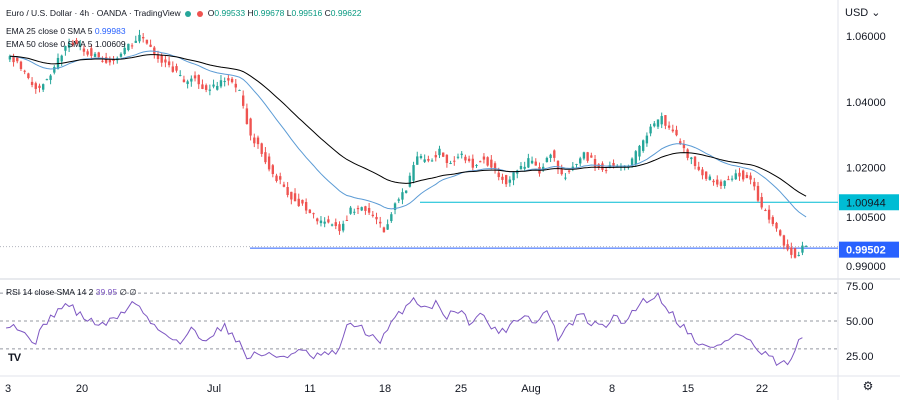  What do you see at coordinates (869, 249) in the screenshot?
I see `last-price-tag` at bounding box center [869, 249].